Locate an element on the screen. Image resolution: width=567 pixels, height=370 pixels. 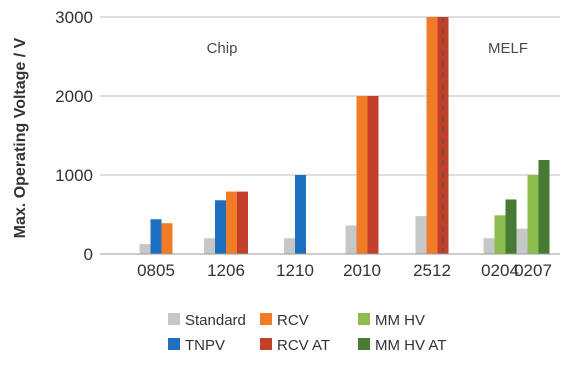
group-label-melf: MELF is located at coordinates (508, 48).